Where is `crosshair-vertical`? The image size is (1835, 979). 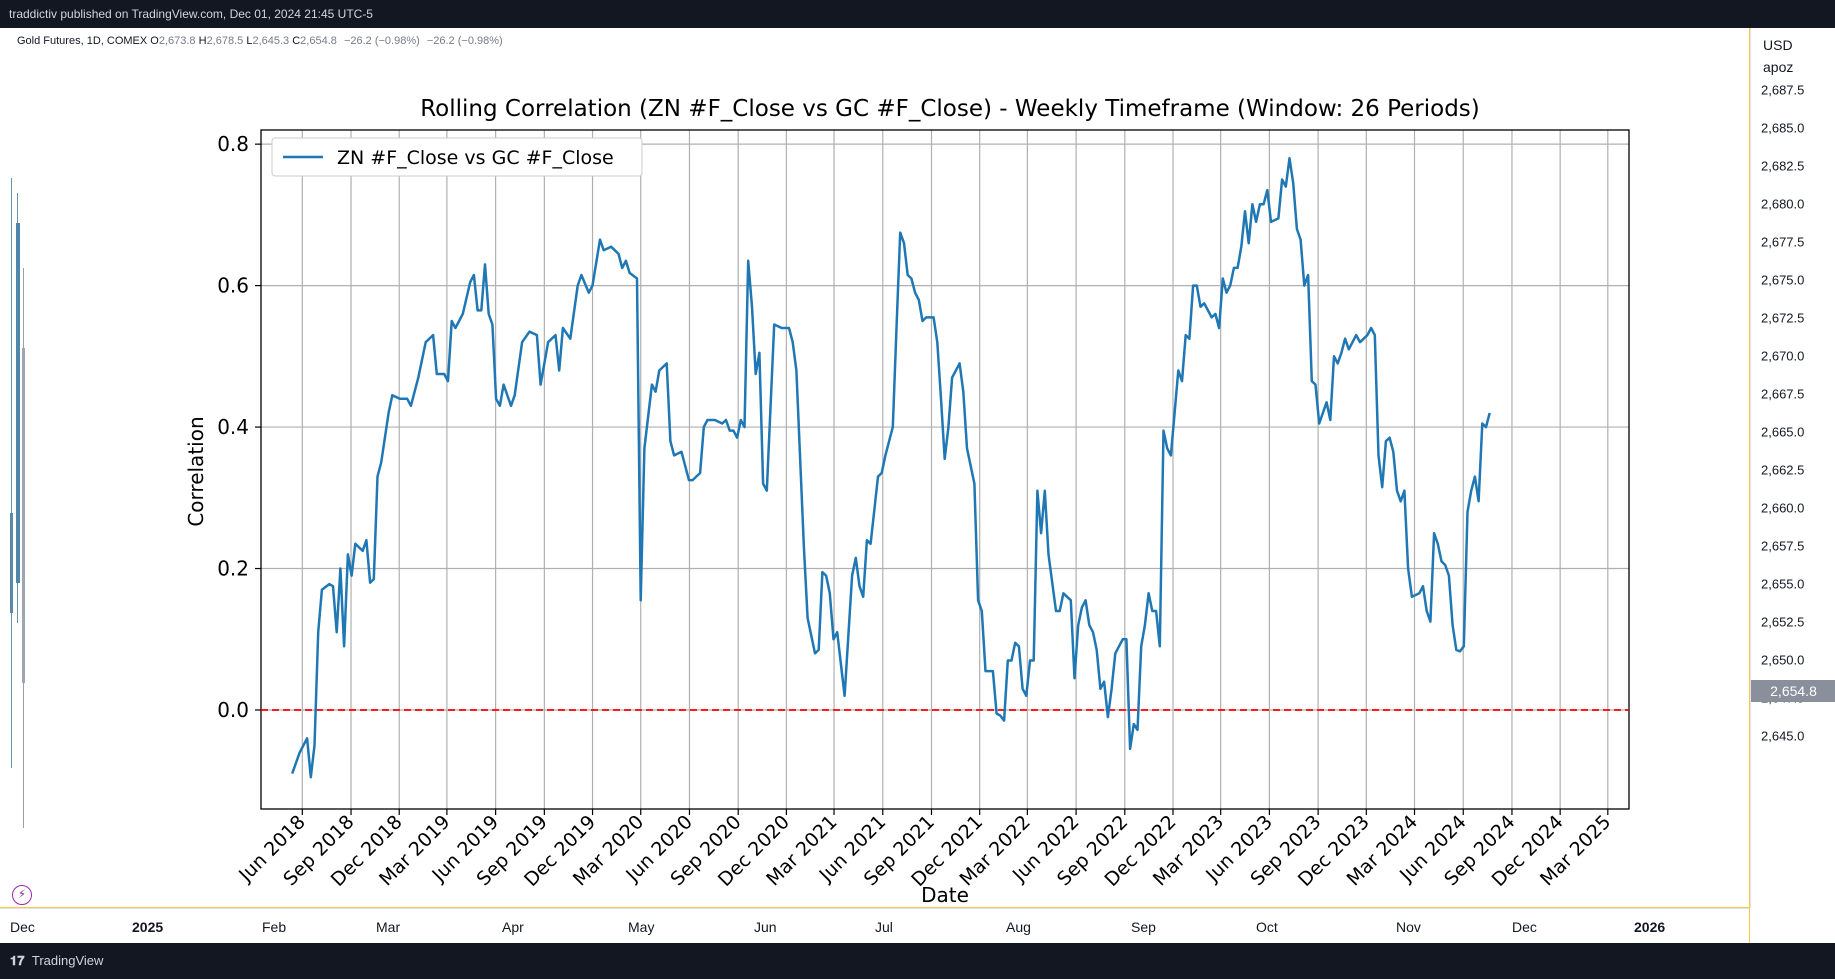 crosshair-vertical is located at coordinates (1749, 485).